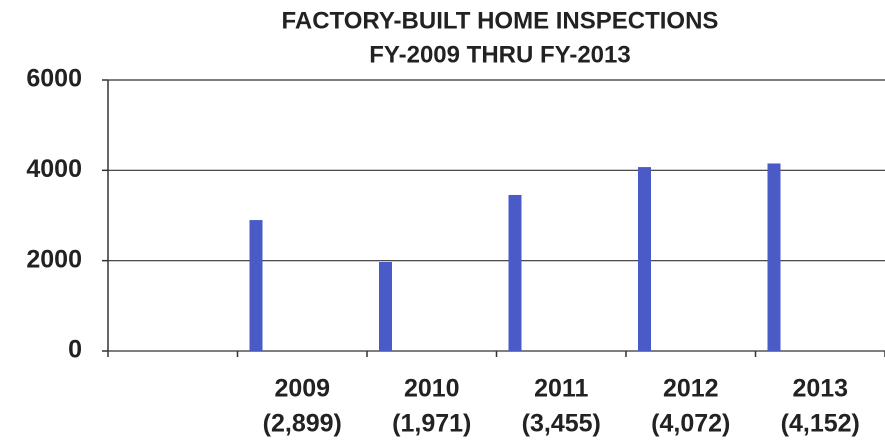 Image resolution: width=885 pixels, height=448 pixels. I want to click on value-label: (3,455), so click(561, 424).